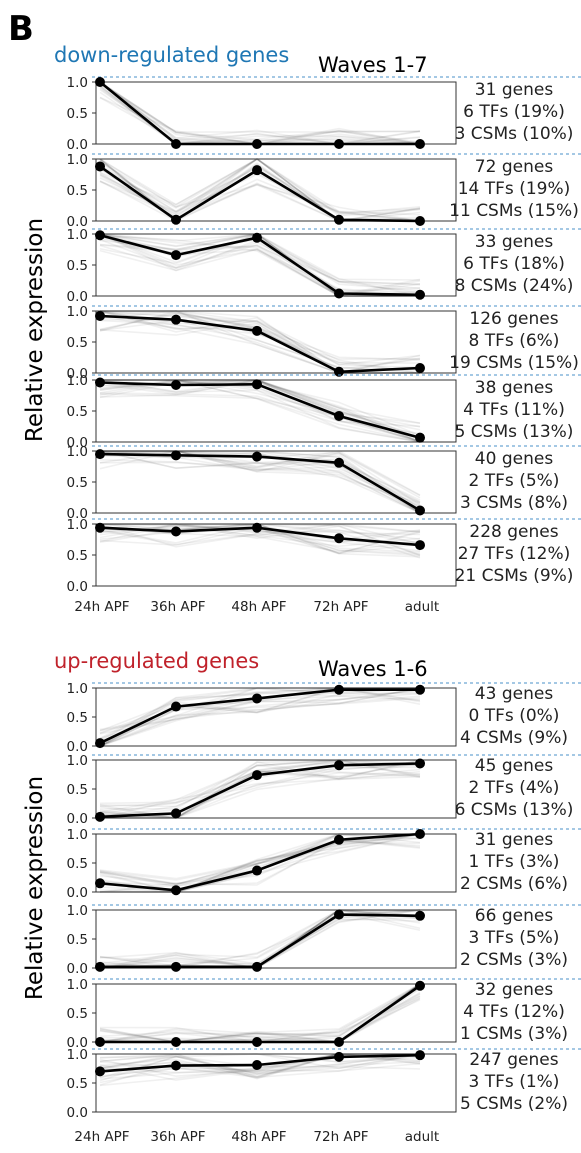  What do you see at coordinates (514, 167) in the screenshot?
I see `wave-annotation-line: 72 genes` at bounding box center [514, 167].